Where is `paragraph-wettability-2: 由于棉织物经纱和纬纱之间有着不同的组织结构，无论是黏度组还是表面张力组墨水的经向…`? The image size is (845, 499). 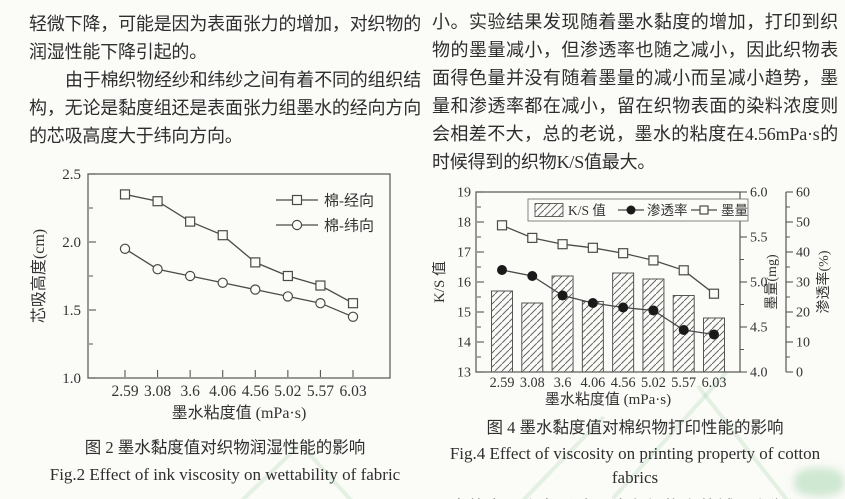
paragraph-wettability-2: 由于棉织物经纱和纬纱之间有着不同的组织结构，无论是黏度组还是表面张力组墨水的经向… is located at coordinates (225, 108).